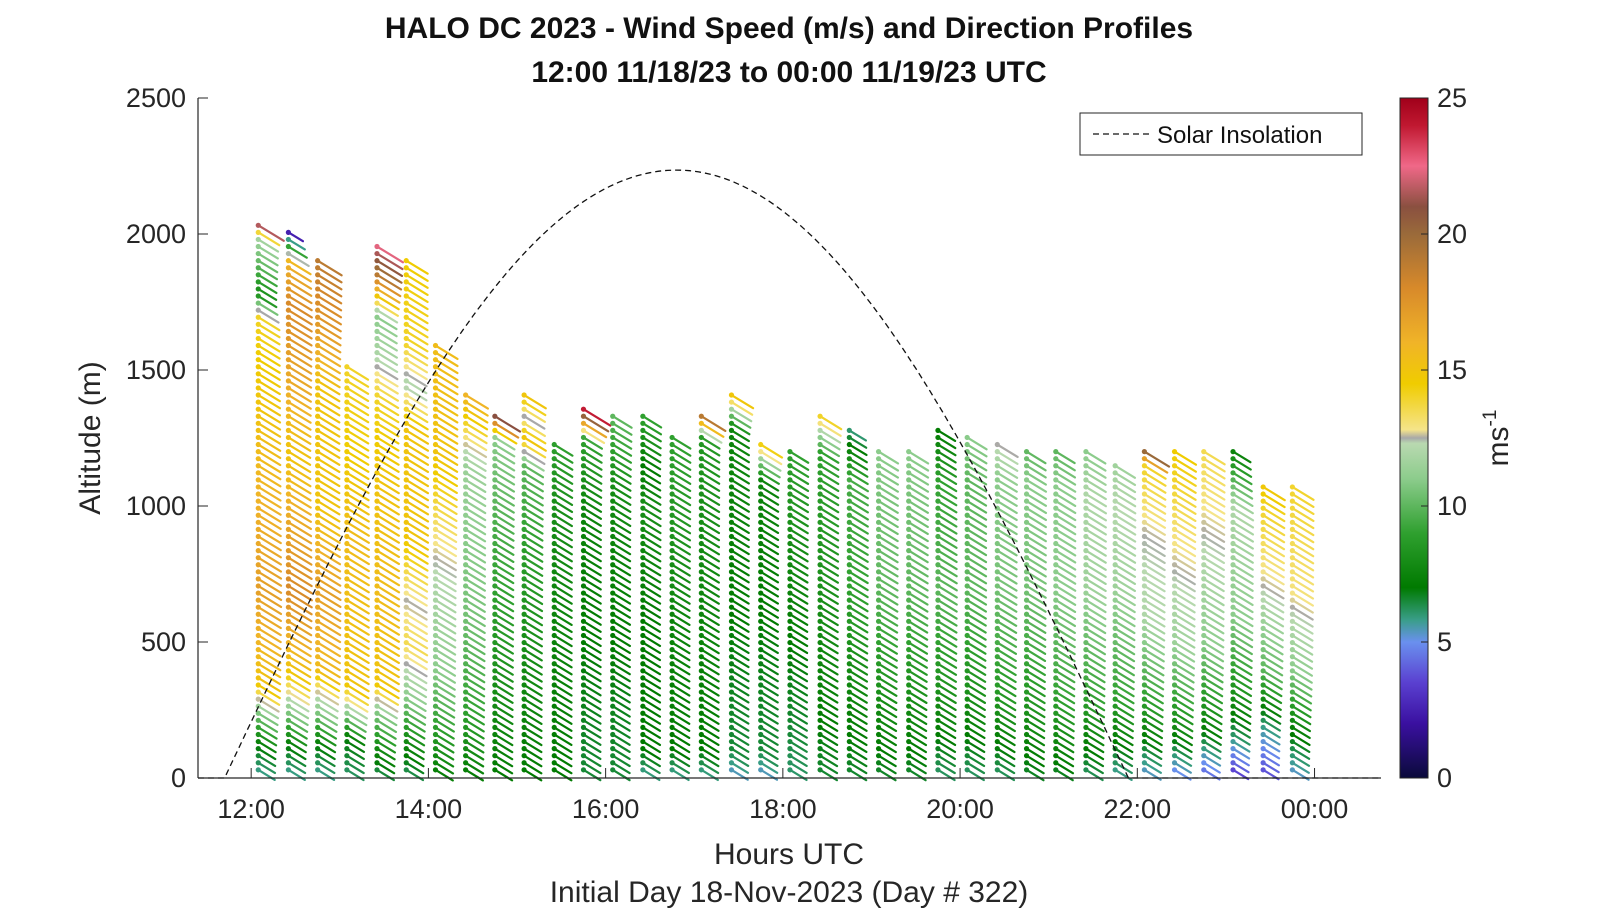 The width and height of the screenshot is (1607, 911). Describe the element at coordinates (1138, 809) in the screenshot. I see `x-tick-label: 22:00` at that location.